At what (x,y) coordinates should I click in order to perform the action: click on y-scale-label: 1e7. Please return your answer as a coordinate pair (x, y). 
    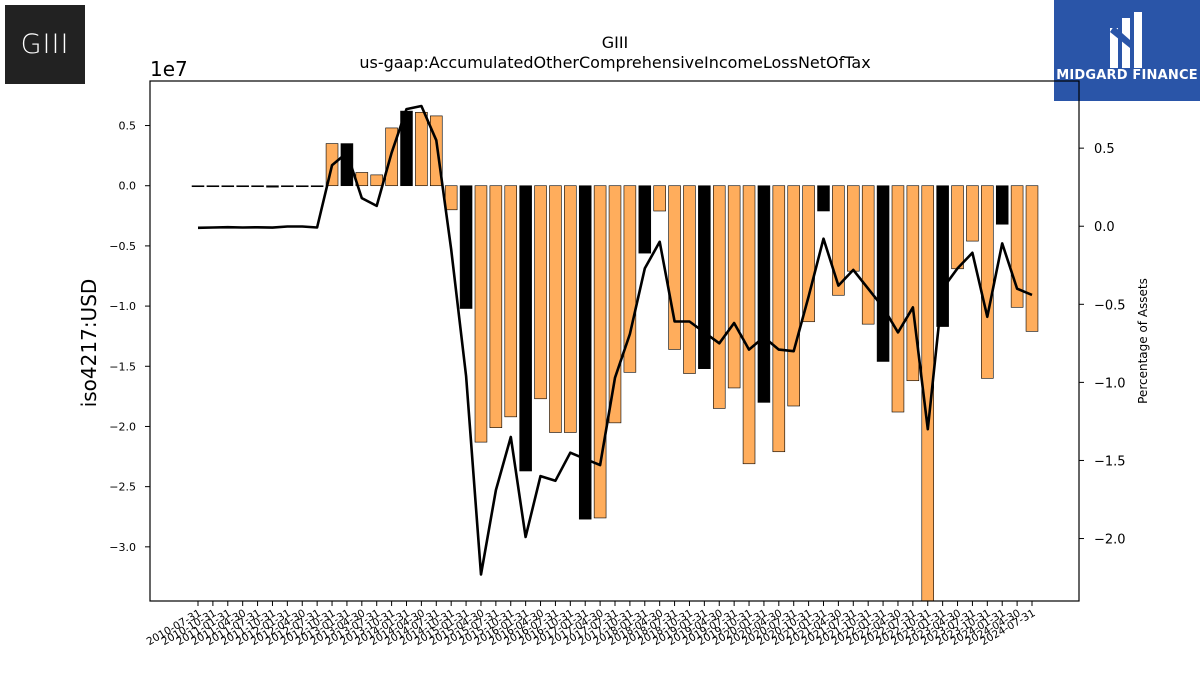
    Looking at the image, I should click on (169, 69).